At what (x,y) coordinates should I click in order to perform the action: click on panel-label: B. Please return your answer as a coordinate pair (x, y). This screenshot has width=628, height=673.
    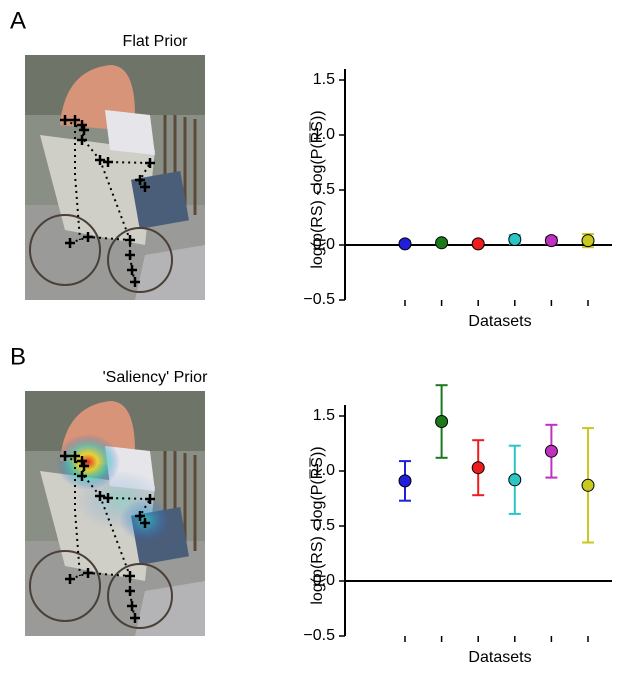
    Looking at the image, I should click on (18, 356).